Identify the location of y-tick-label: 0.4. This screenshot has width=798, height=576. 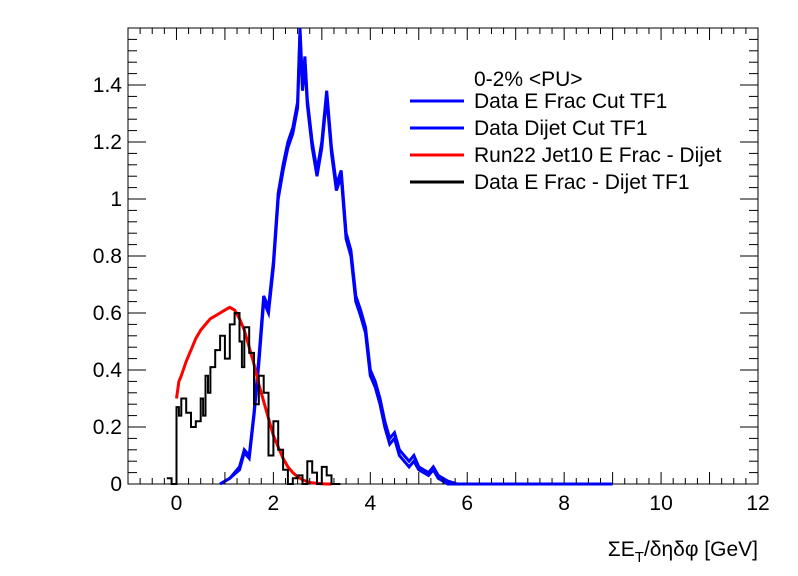
(108, 370).